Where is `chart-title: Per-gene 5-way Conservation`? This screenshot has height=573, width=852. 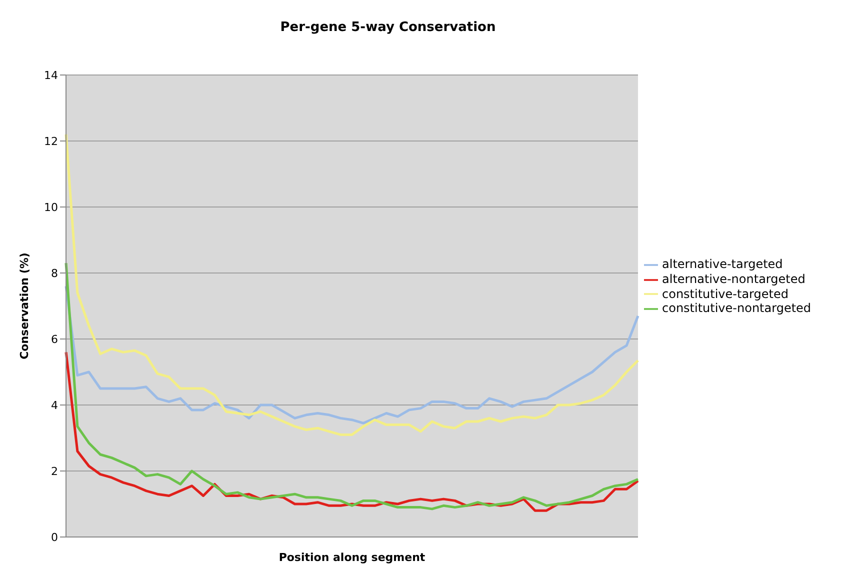 chart-title: Per-gene 5-way Conservation is located at coordinates (388, 27).